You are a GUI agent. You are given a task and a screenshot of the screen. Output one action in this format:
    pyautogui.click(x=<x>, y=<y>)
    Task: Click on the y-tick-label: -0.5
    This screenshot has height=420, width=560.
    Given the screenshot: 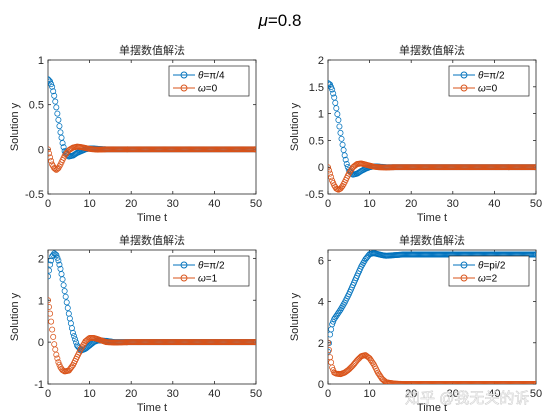 What is the action you would take?
    pyautogui.click(x=34, y=195)
    